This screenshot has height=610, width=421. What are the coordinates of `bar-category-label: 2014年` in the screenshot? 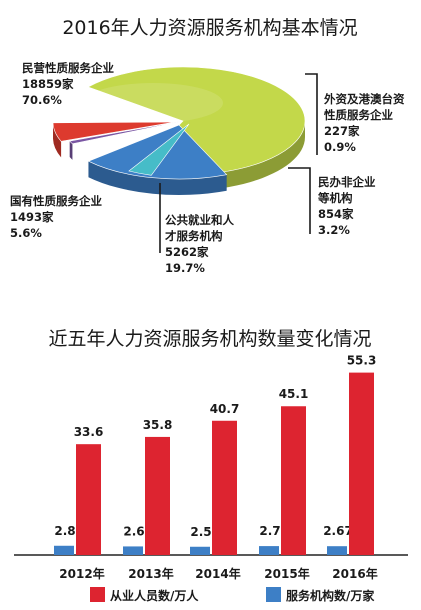 It's located at (217, 573).